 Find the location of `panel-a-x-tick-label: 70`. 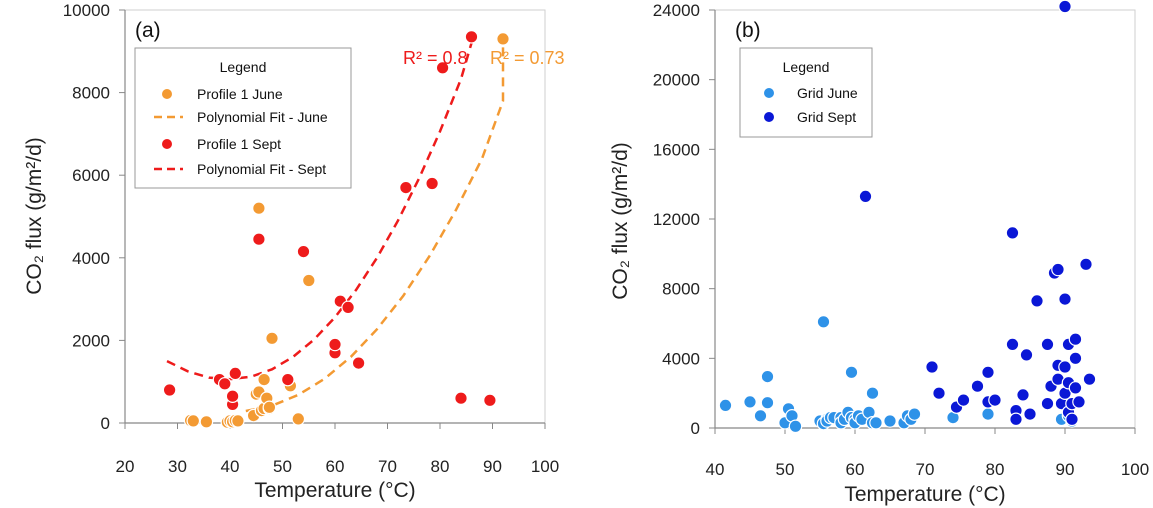

panel-a-x-tick-label: 70 is located at coordinates (387, 466).